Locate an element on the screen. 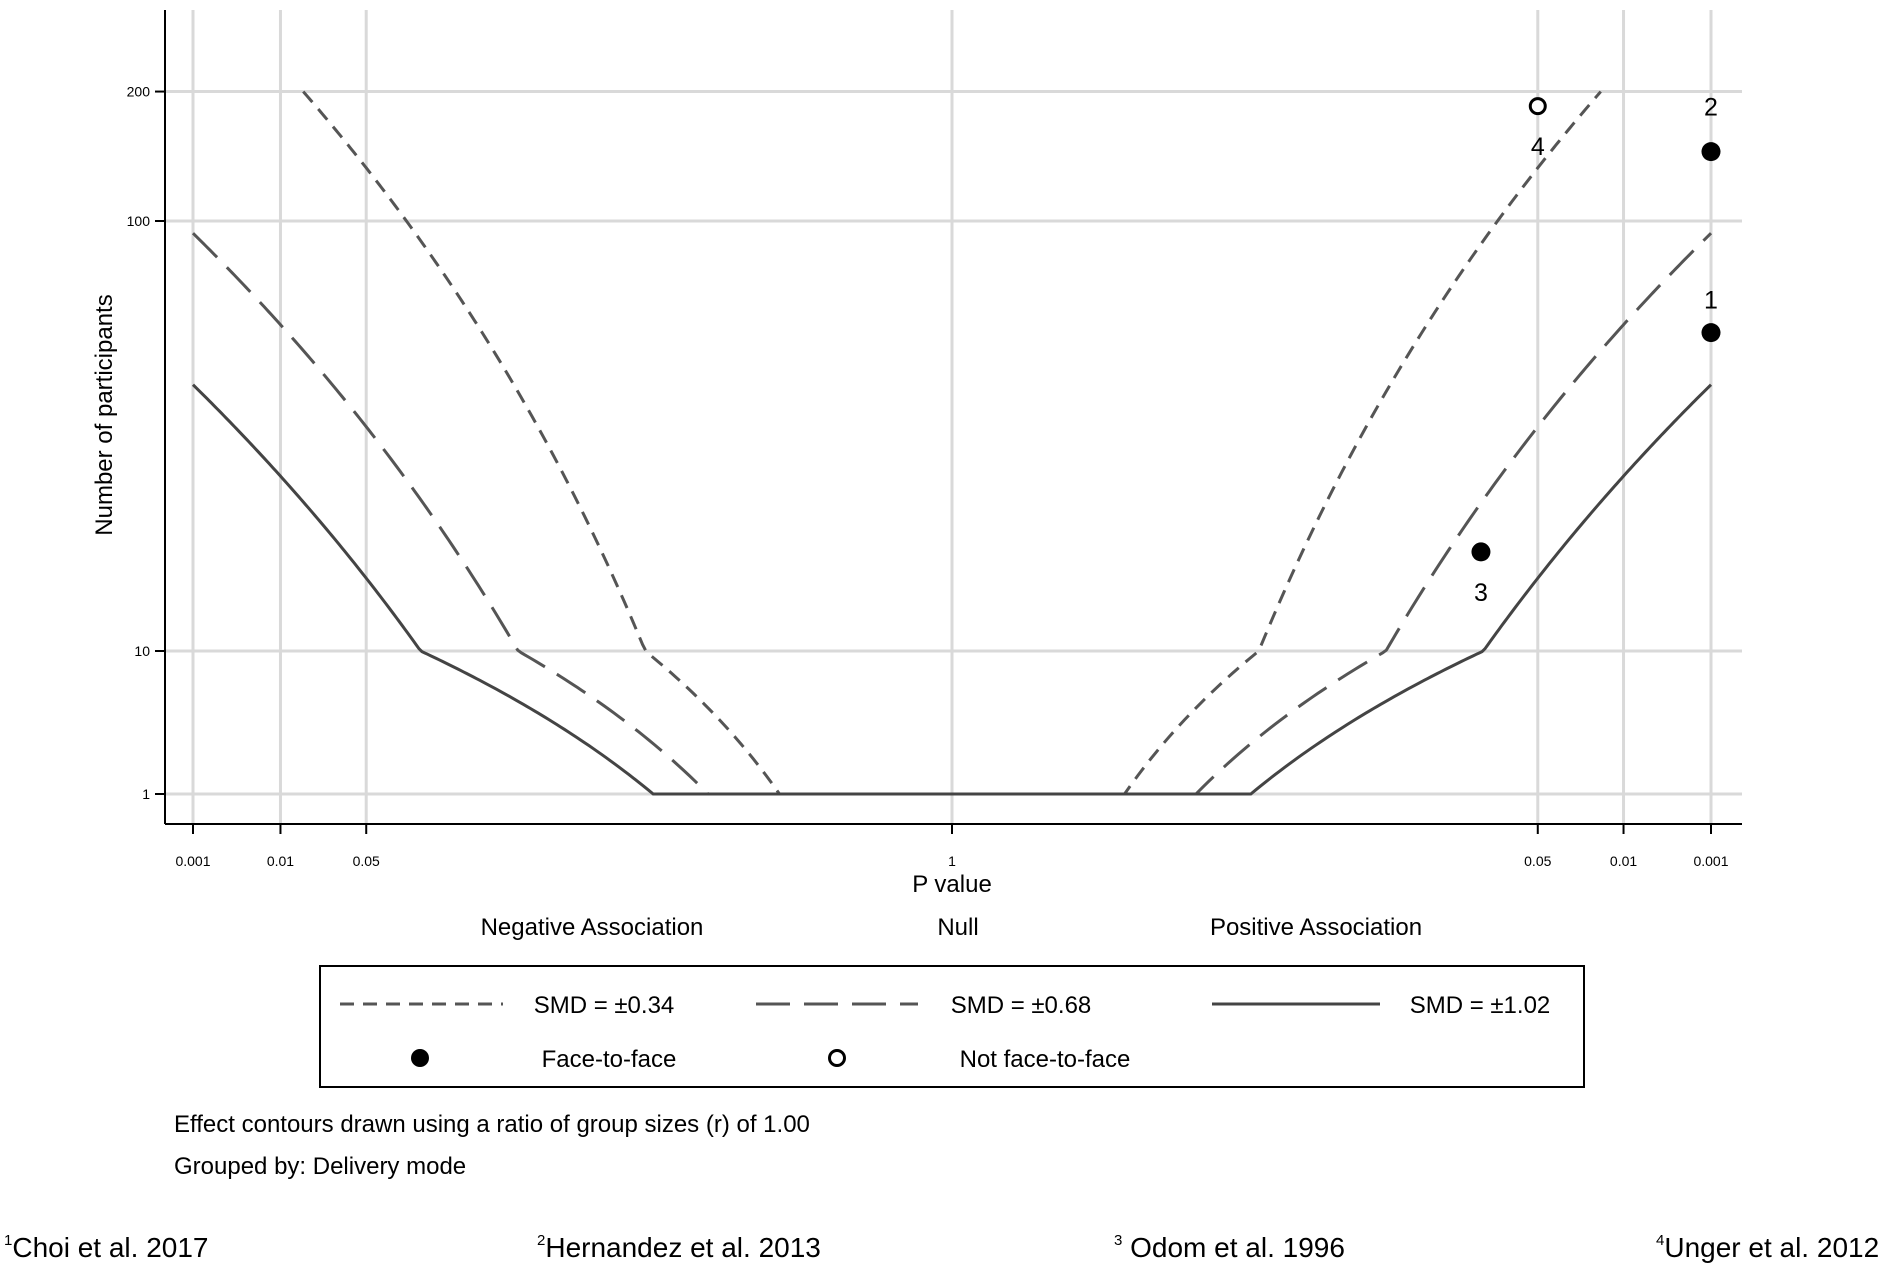 This screenshot has width=1902, height=1271. legend-label-smd-034: SMD = ±0.34 is located at coordinates (604, 1005).